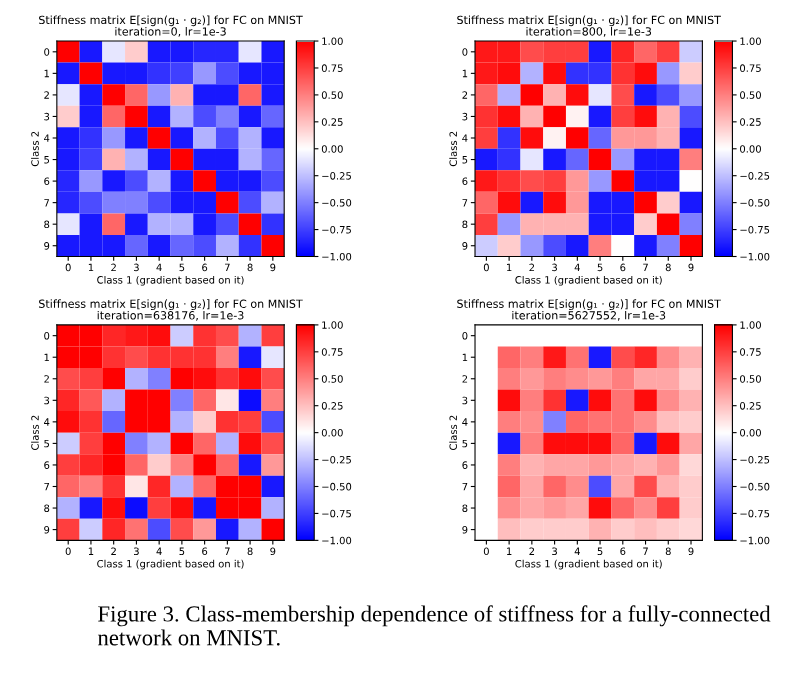  Describe the element at coordinates (434, 625) in the screenshot. I see `caption: Figure 3. Class-membership dependence of stiffness for a fully-connected network on MNIST.` at that location.